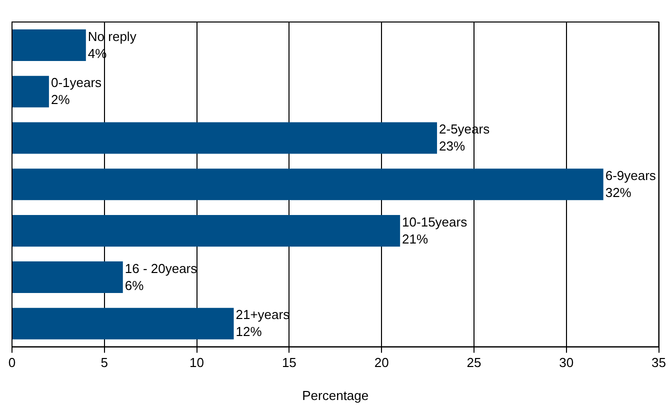 Image resolution: width=669 pixels, height=408 pixels. I want to click on x-tick-label: 35, so click(659, 362).